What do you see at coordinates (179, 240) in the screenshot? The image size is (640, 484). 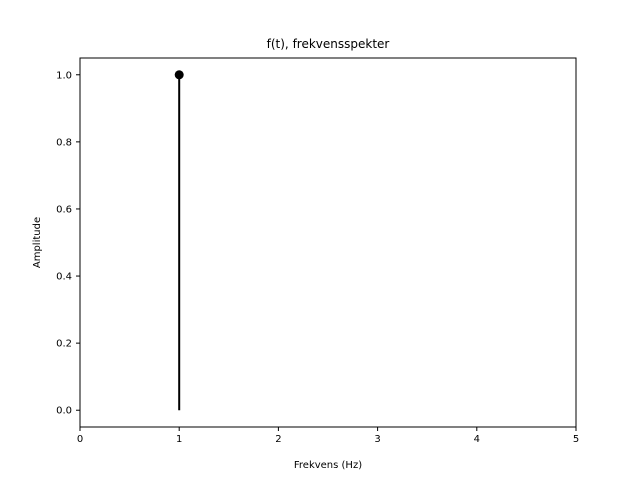 I see `stems-layer` at bounding box center [179, 240].